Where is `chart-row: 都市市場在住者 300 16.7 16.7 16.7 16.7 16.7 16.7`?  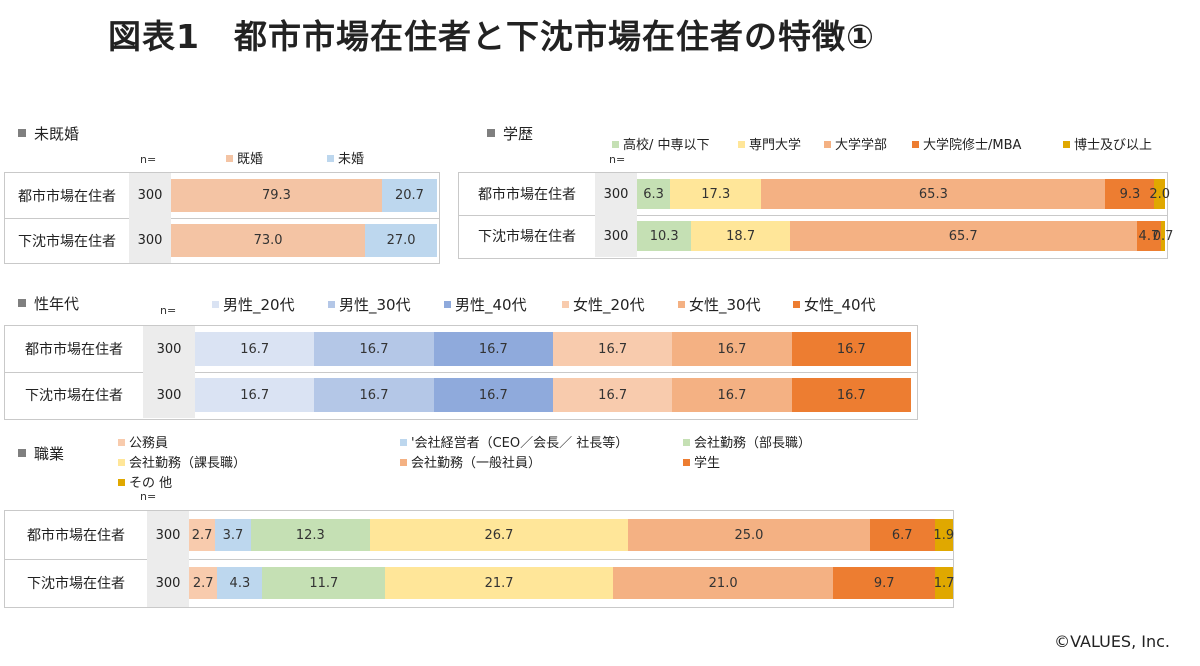
chart-row: 都市市場在住者 300 16.7 16.7 16.7 16.7 16.7 16.7 is located at coordinates (461, 349).